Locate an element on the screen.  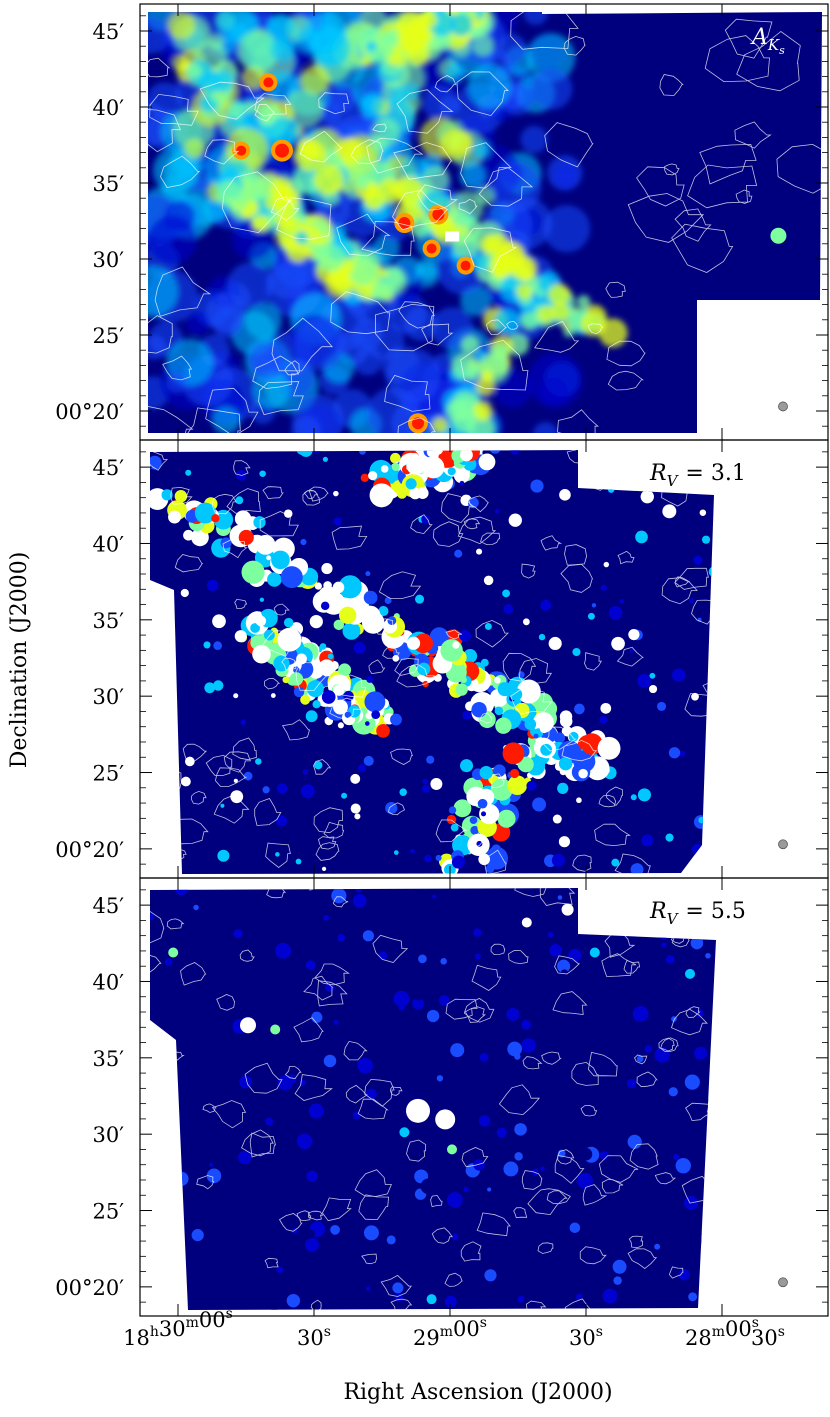
y-tick-label: 00°20′ is located at coordinates (89, 850).